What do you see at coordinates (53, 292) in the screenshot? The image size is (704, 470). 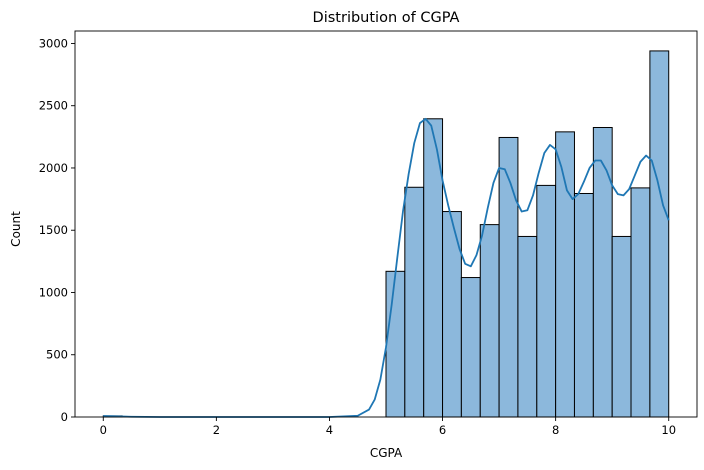 I see `y-tick-label: 1000` at bounding box center [53, 292].